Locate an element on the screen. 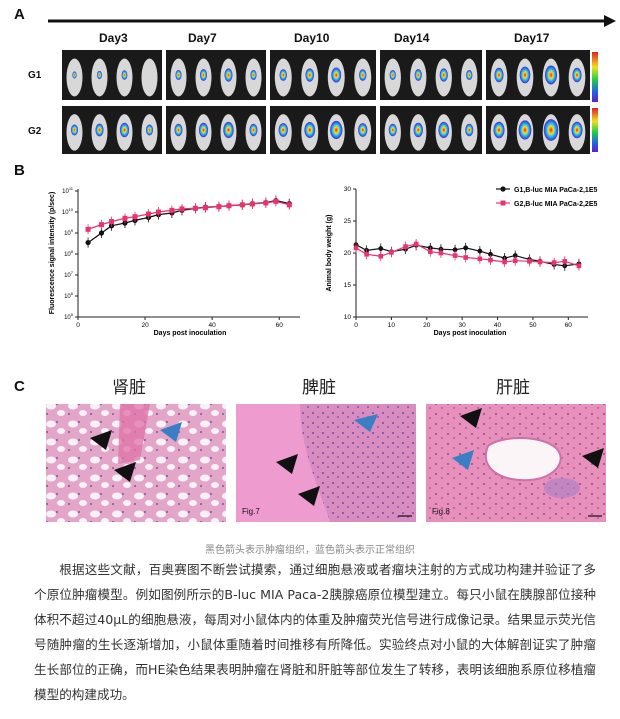 This screenshot has width=620, height=719. day-label-4: Day14 is located at coordinates (412, 38).